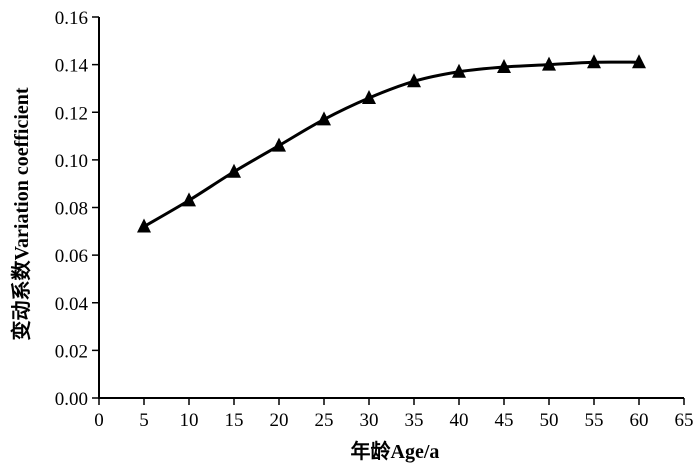 Image resolution: width=700 pixels, height=469 pixels. What do you see at coordinates (549, 420) in the screenshot?
I see `x-tick-label: 50` at bounding box center [549, 420].